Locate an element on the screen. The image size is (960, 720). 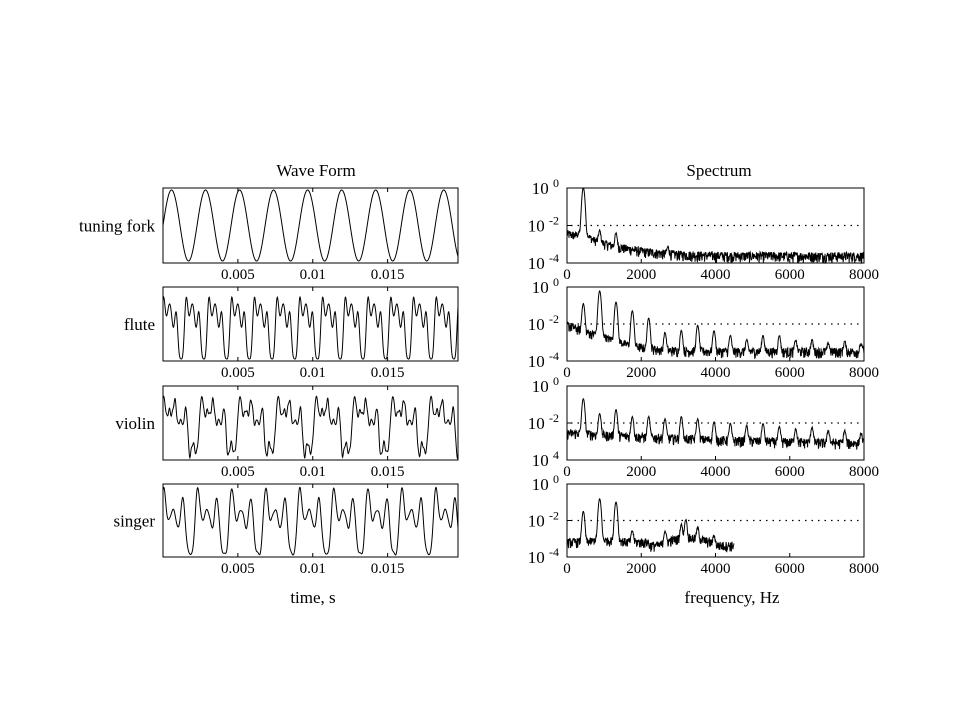
wave-title: Wave Form is located at coordinates (315, 170).